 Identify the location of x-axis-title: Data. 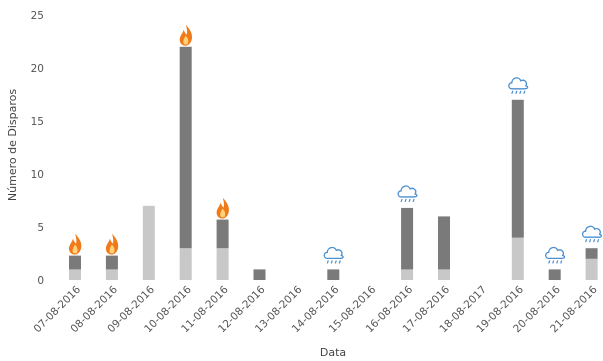
(333, 352).